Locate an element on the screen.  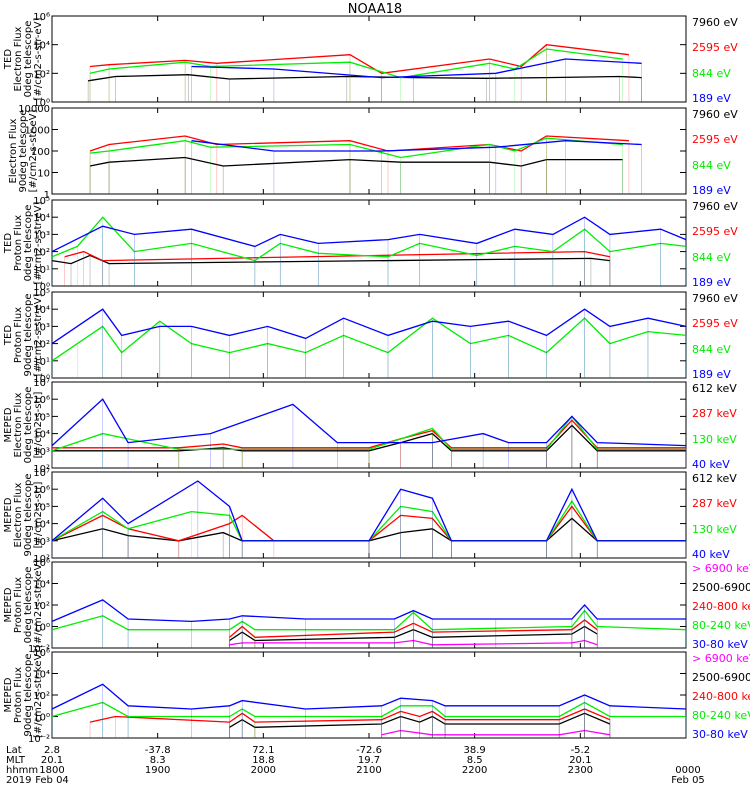
panel-2-ytick-label: 10² is located at coordinates (41, 253).